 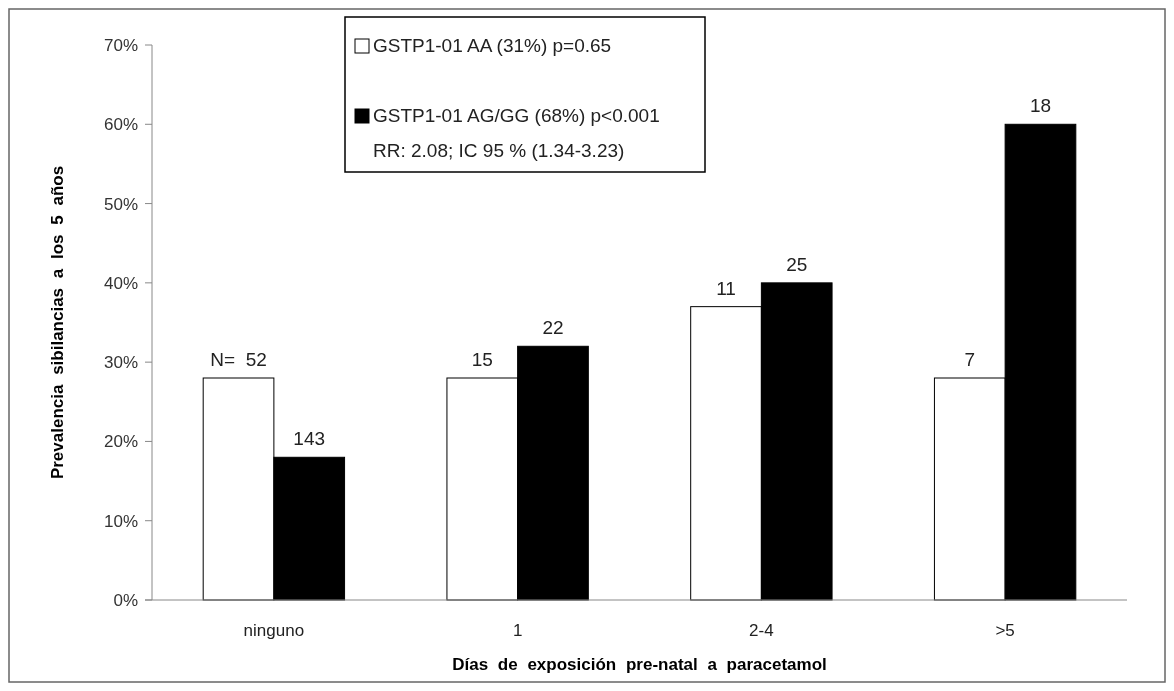 I want to click on x-axis-title: Días de exposición pre-natal a paracetamol, so click(x=639, y=664).